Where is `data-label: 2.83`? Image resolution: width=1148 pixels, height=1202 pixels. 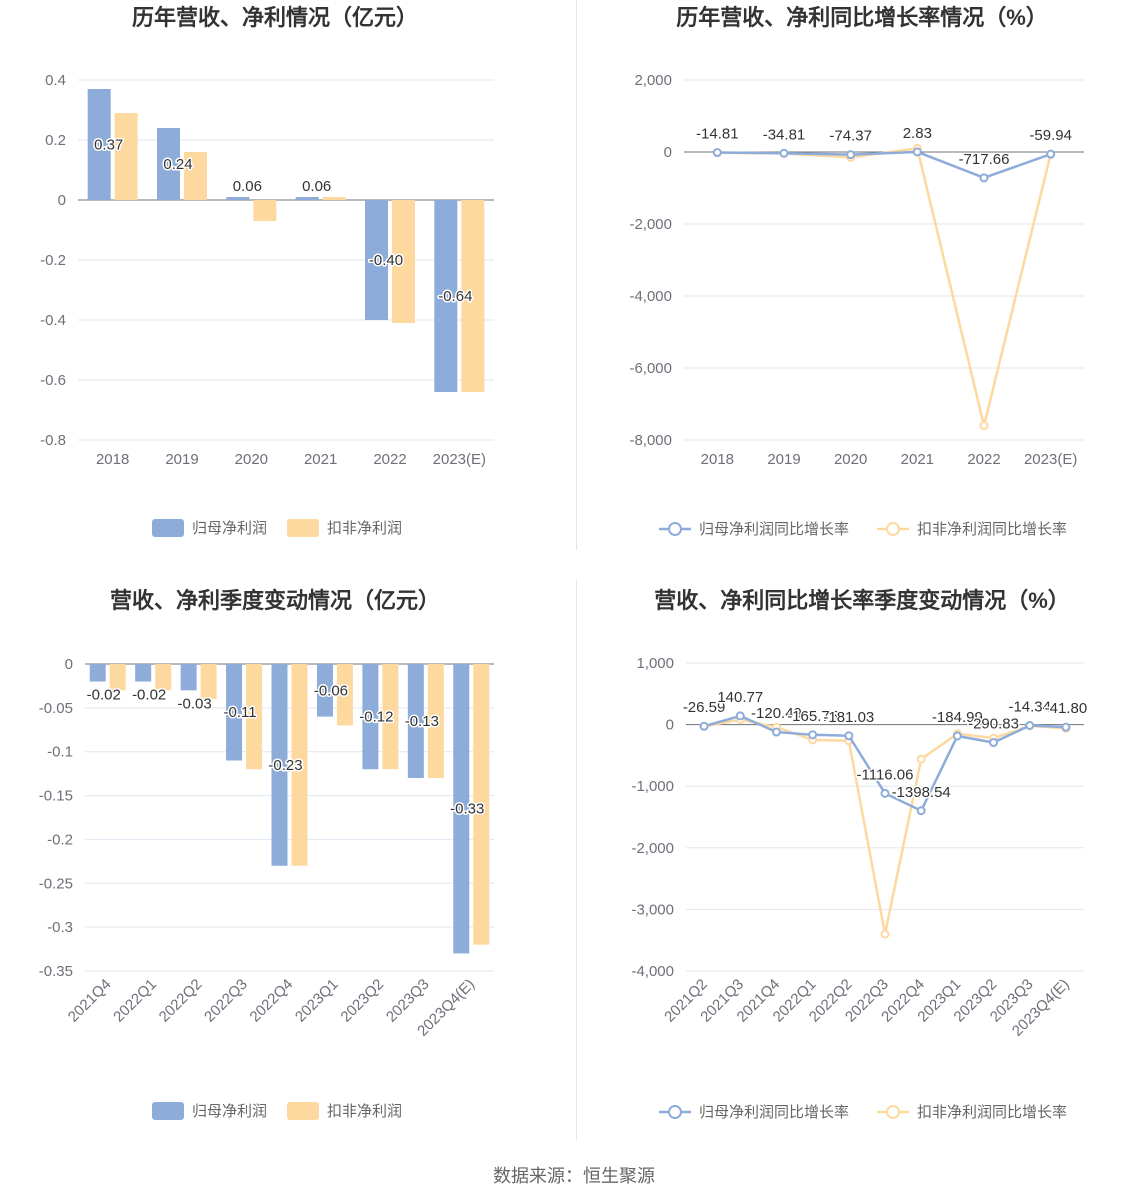
data-label: 2.83 is located at coordinates (917, 133).